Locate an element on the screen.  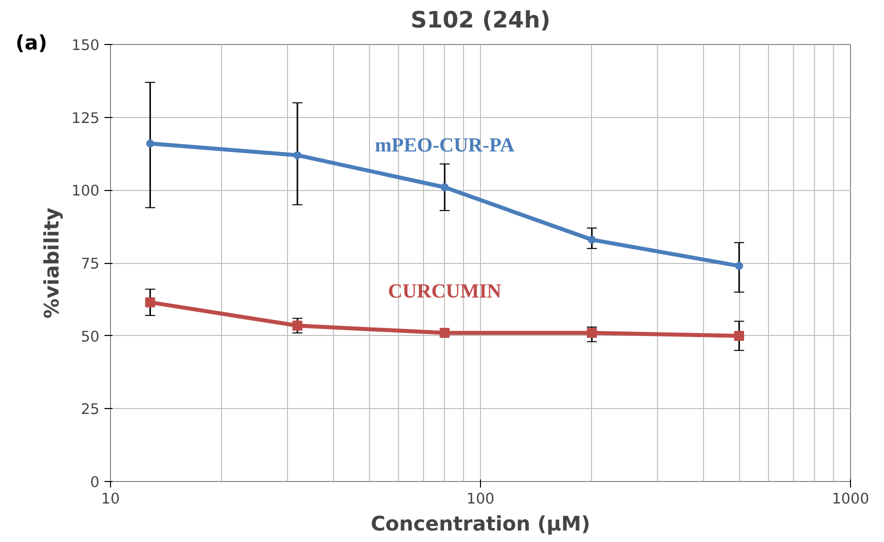
x-tick-label: 100 is located at coordinates (480, 499).